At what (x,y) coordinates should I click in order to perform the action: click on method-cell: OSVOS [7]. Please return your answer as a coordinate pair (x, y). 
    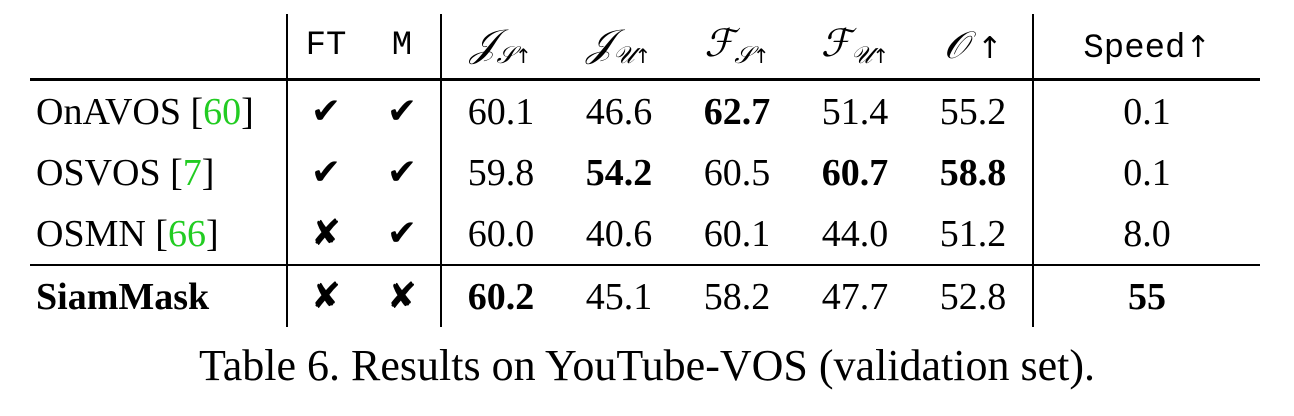
    Looking at the image, I should click on (158, 172).